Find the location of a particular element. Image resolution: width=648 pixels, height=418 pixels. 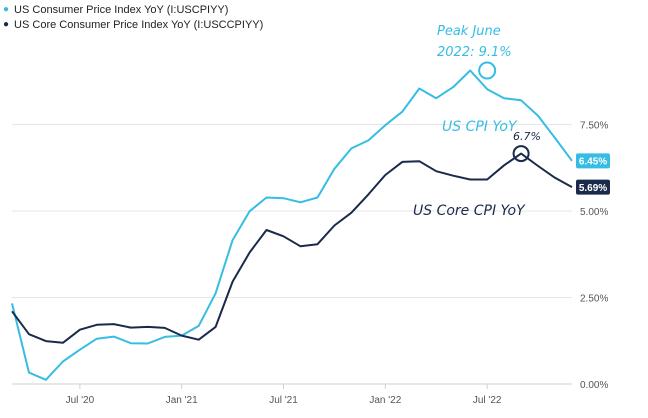

badge-label: 6.45% is located at coordinates (593, 162).